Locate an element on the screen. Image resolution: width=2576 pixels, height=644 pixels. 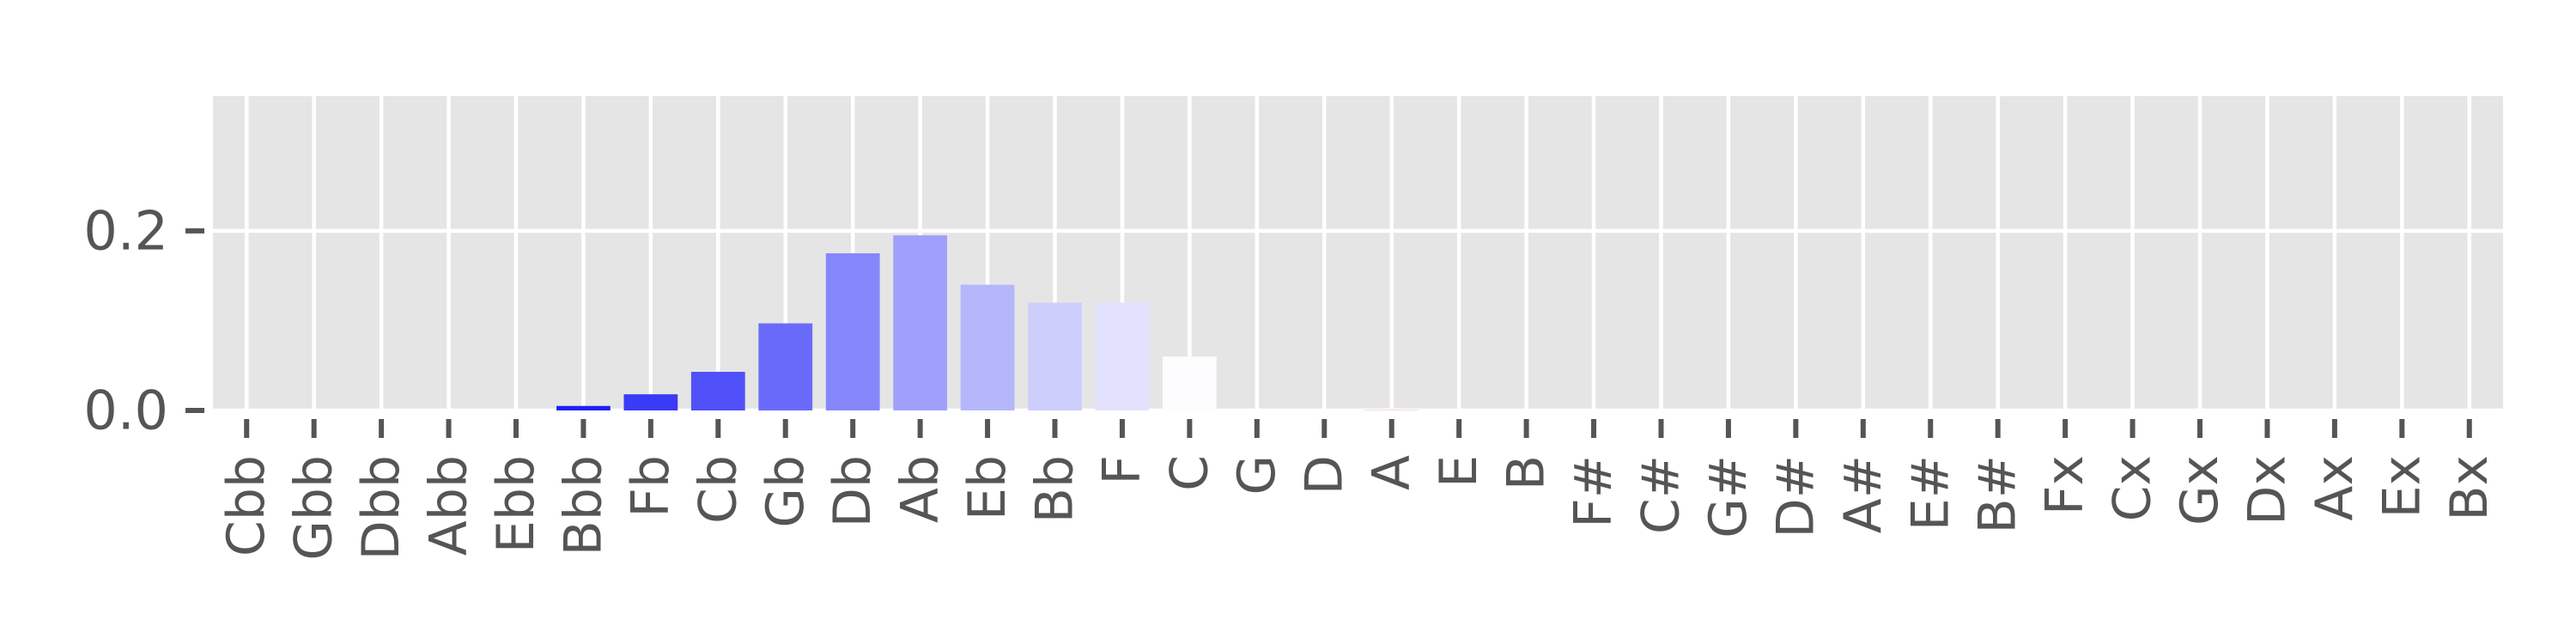
bar-Bbb is located at coordinates (583, 408).